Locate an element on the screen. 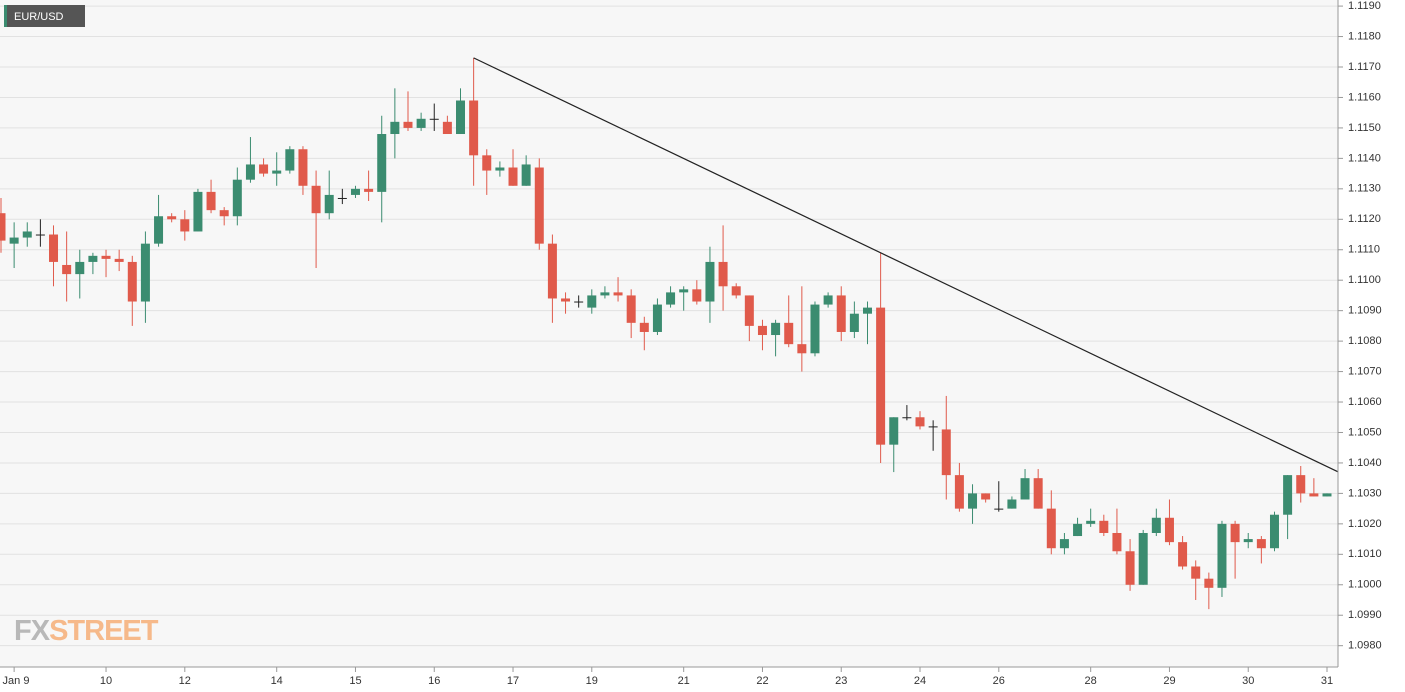 The height and width of the screenshot is (692, 1405). y-tick-label: 1.0990 is located at coordinates (1365, 615).